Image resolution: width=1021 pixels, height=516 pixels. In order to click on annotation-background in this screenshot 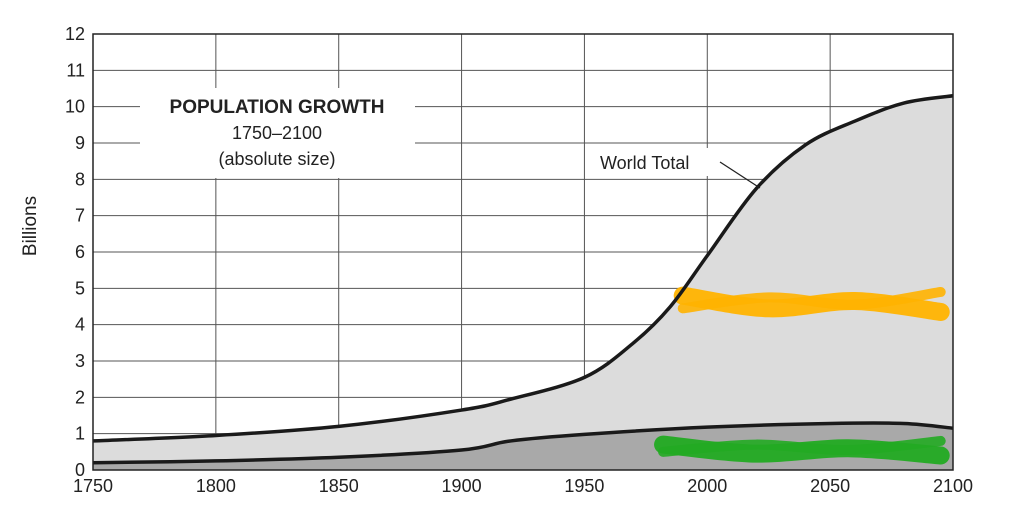, I will do `click(658, 162)`.